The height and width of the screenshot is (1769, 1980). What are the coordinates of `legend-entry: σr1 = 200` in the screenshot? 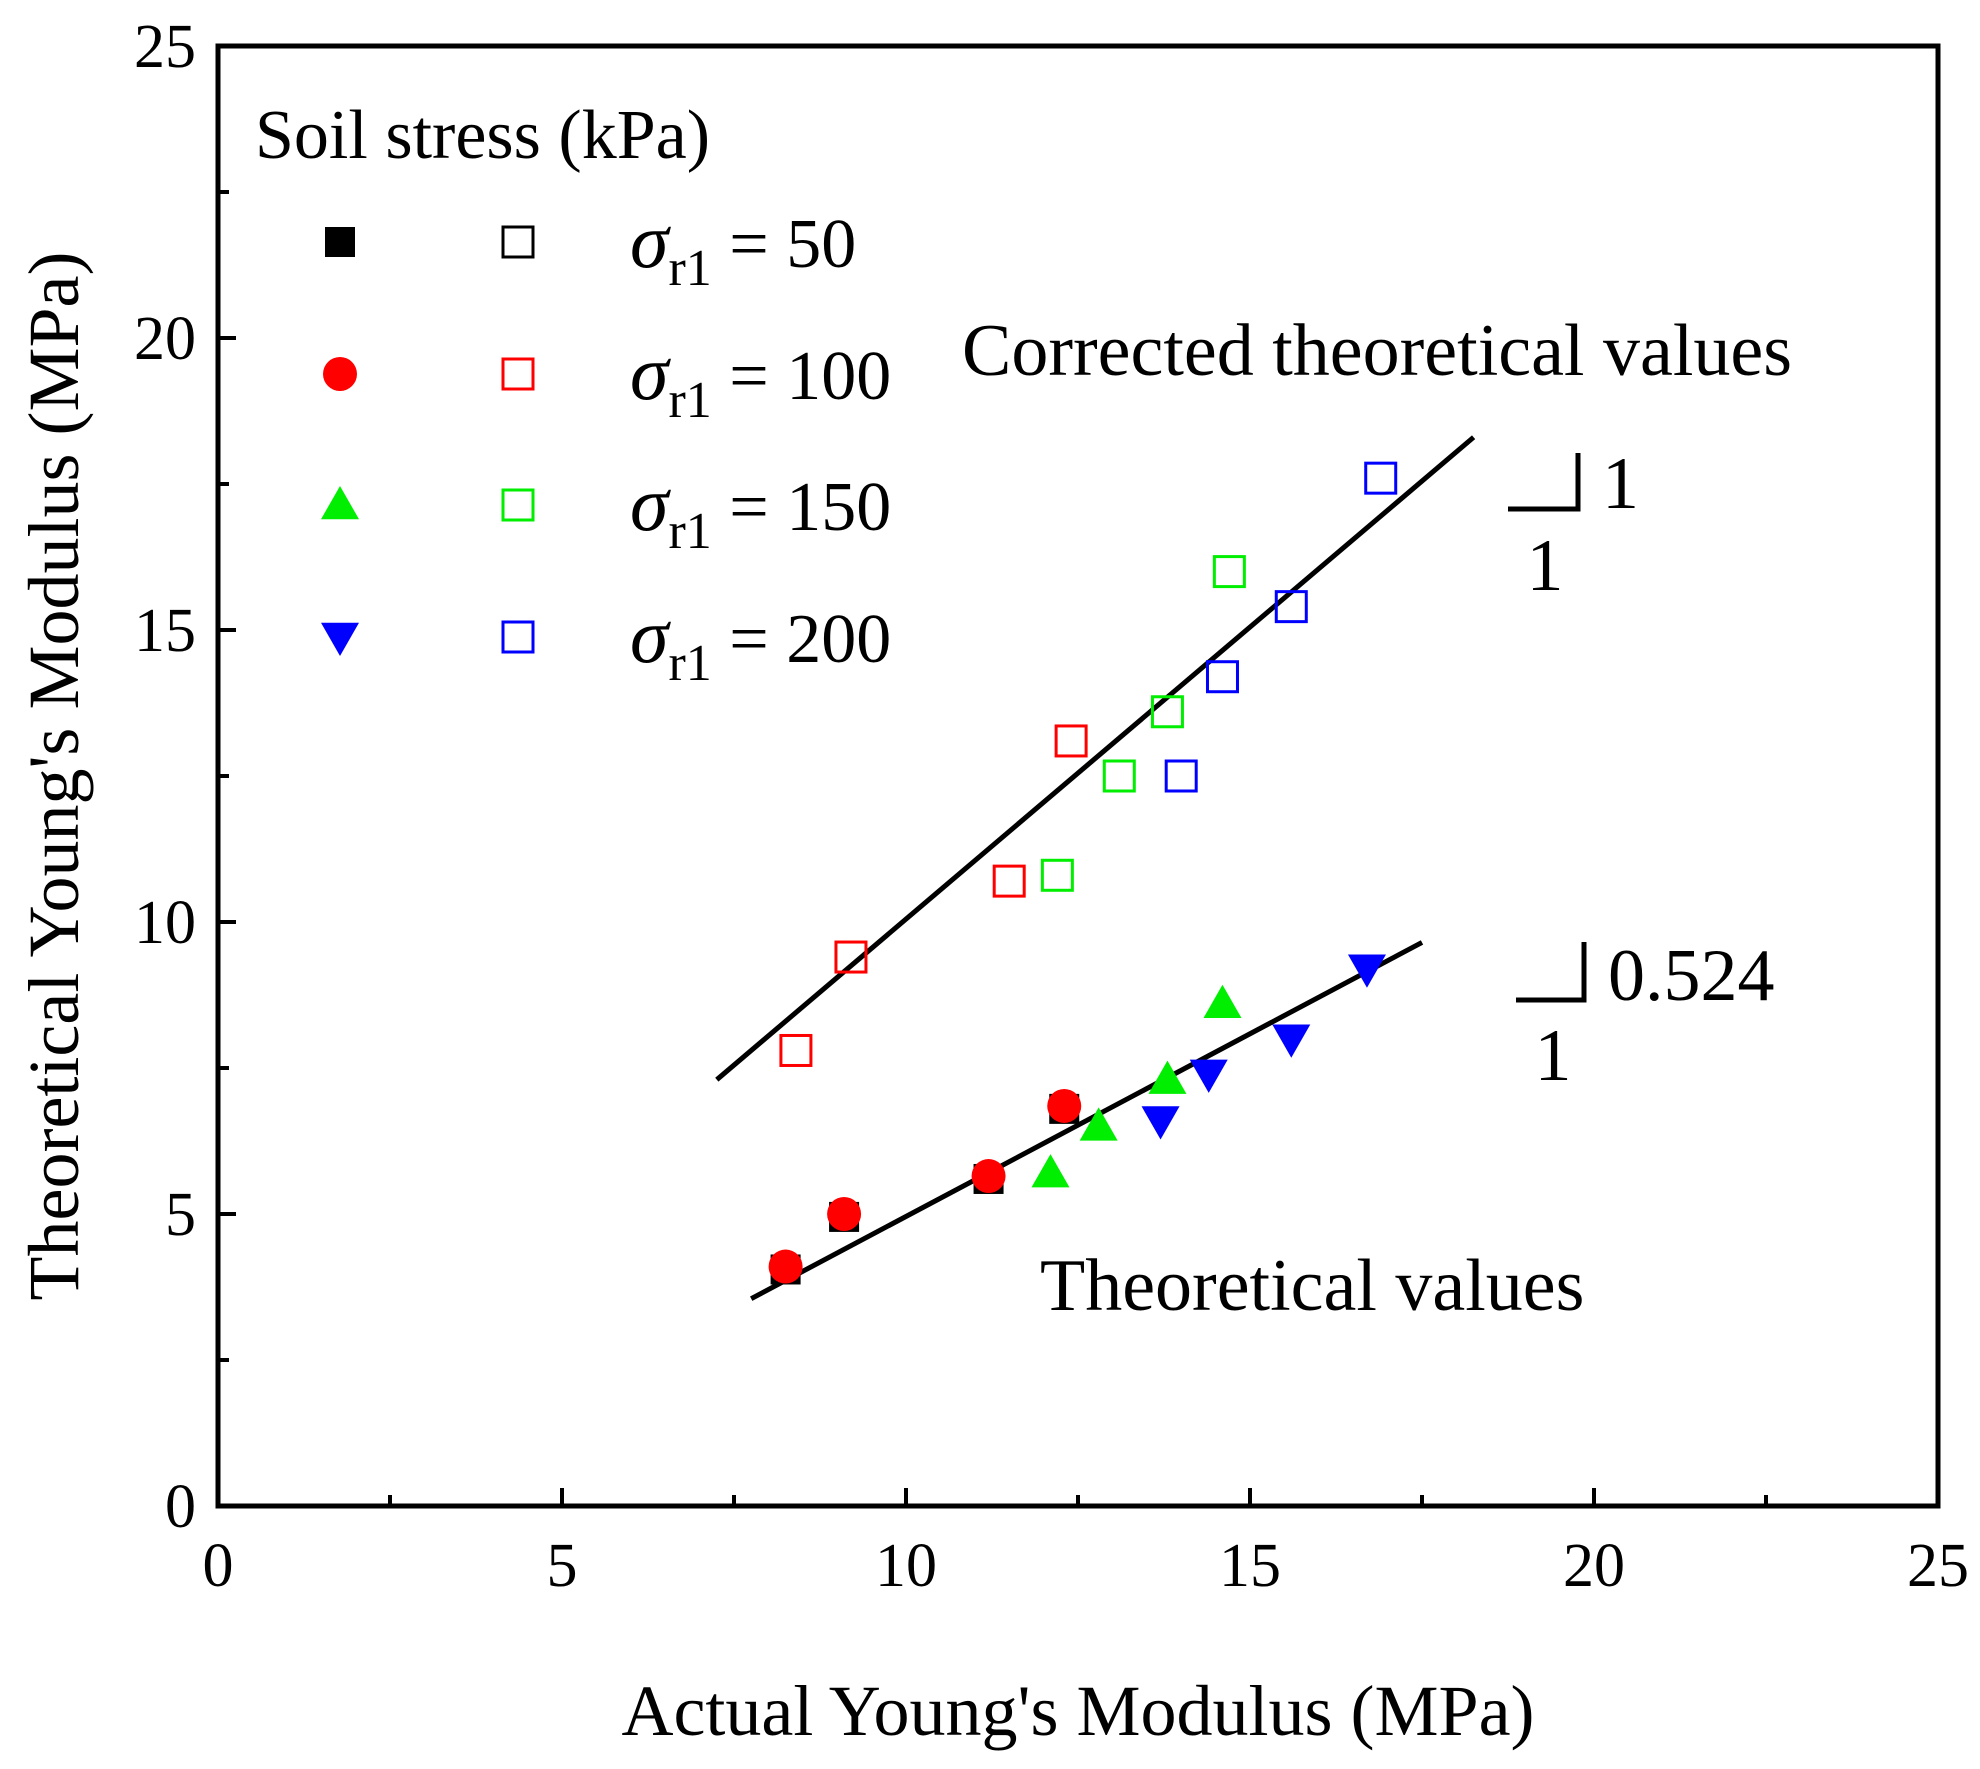 It's located at (606, 642).